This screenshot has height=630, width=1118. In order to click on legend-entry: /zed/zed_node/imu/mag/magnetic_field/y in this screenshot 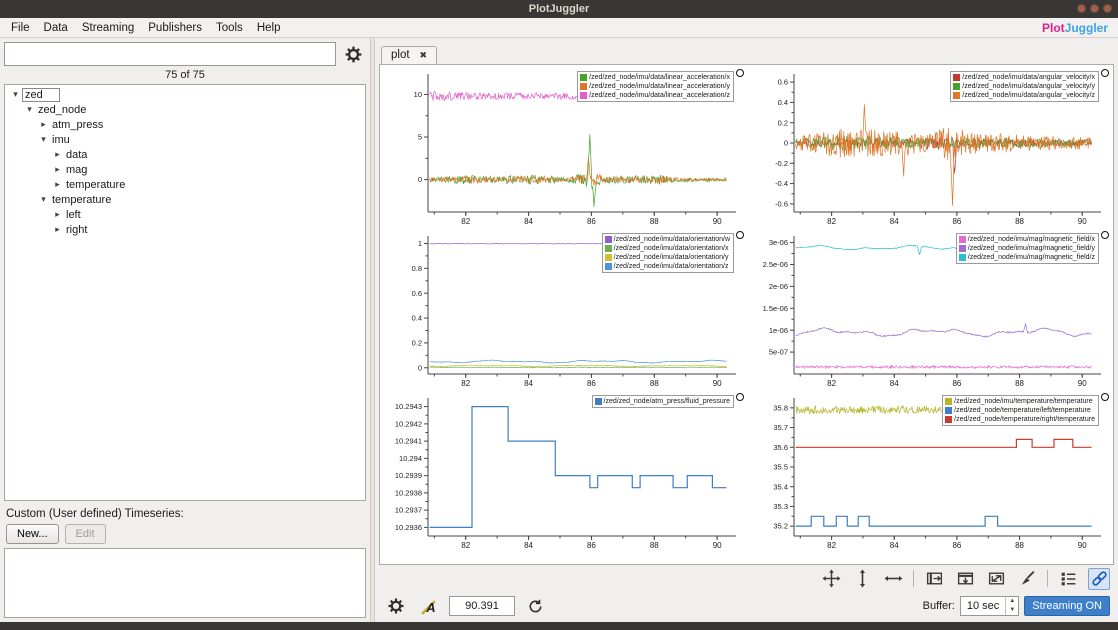, I will do `click(1026, 248)`.